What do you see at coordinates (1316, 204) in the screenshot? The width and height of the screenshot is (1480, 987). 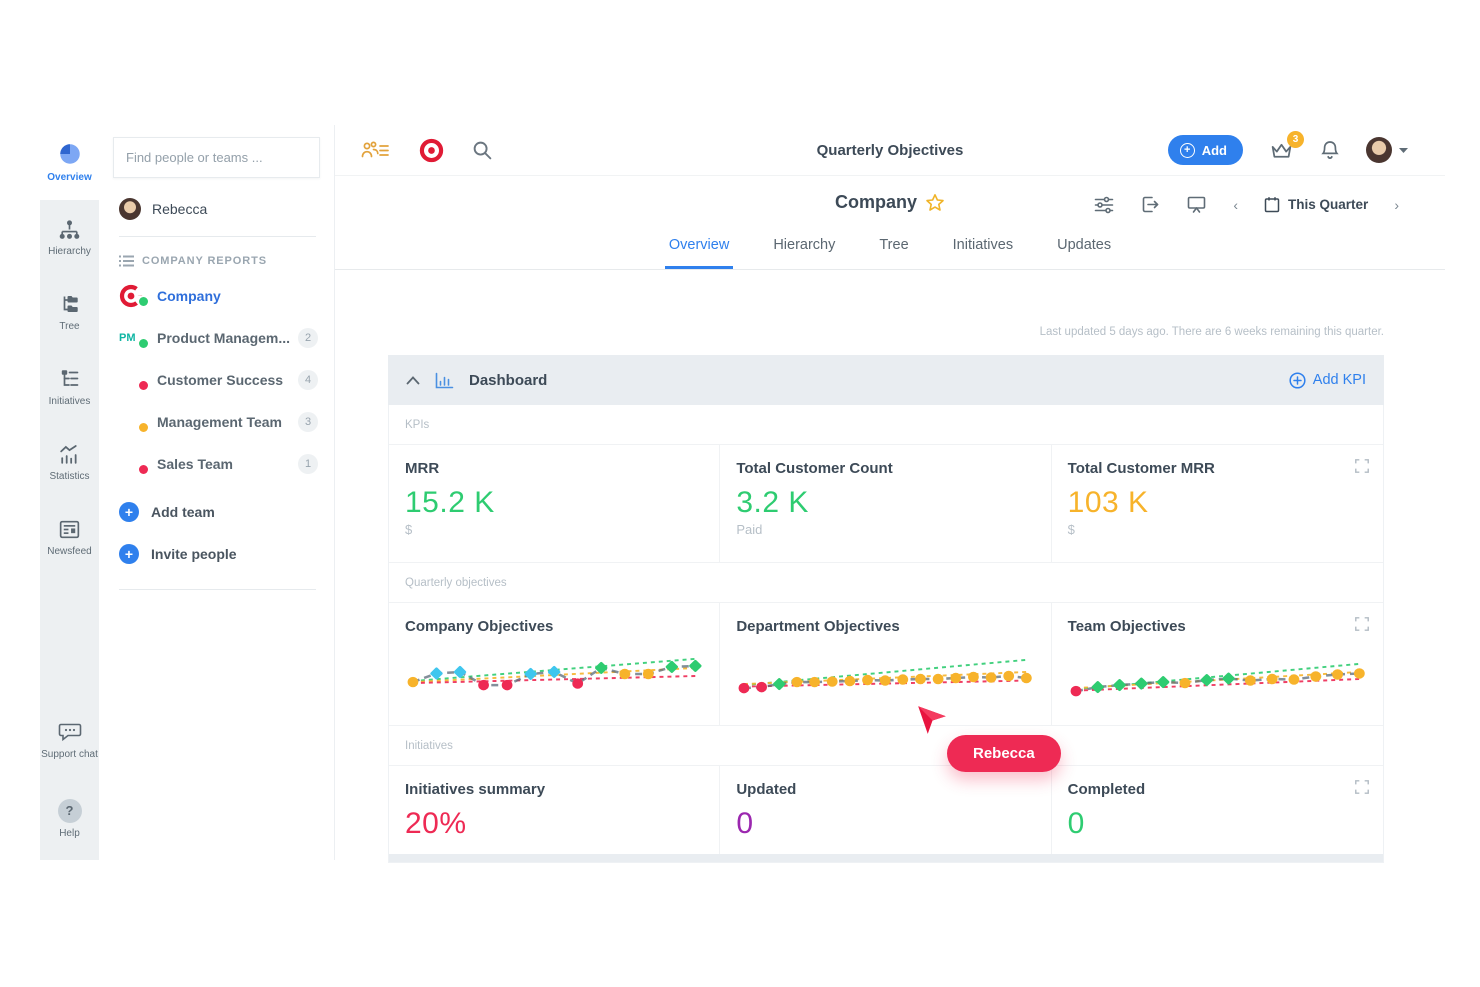 I see `period-selector: This Quarter` at bounding box center [1316, 204].